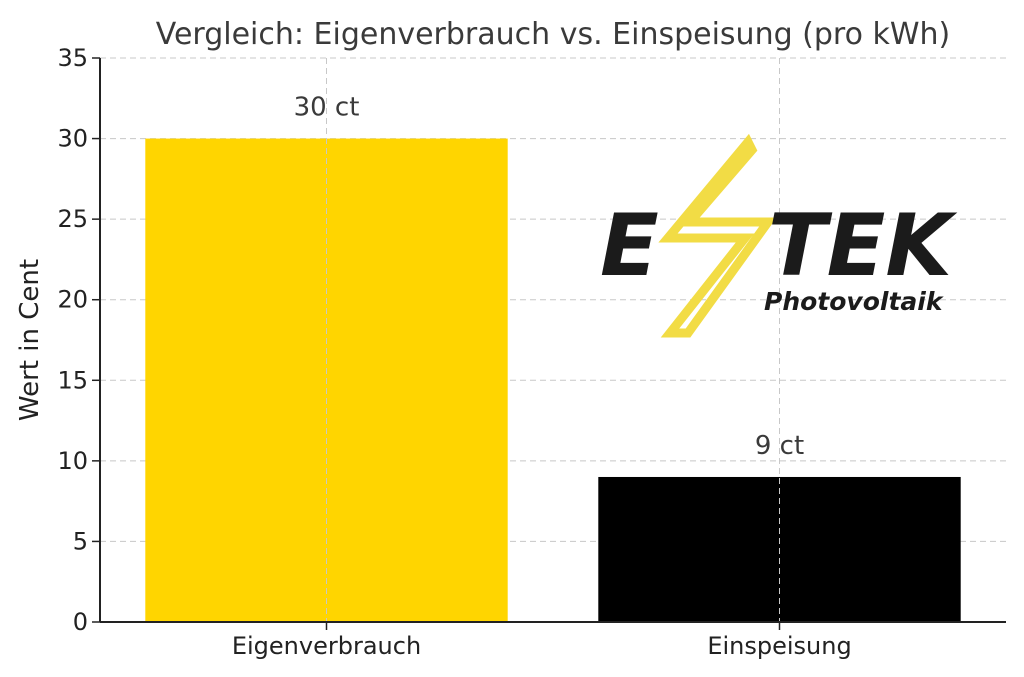  Describe the element at coordinates (779, 646) in the screenshot. I see `x-tick-label: Einspeisung` at that location.